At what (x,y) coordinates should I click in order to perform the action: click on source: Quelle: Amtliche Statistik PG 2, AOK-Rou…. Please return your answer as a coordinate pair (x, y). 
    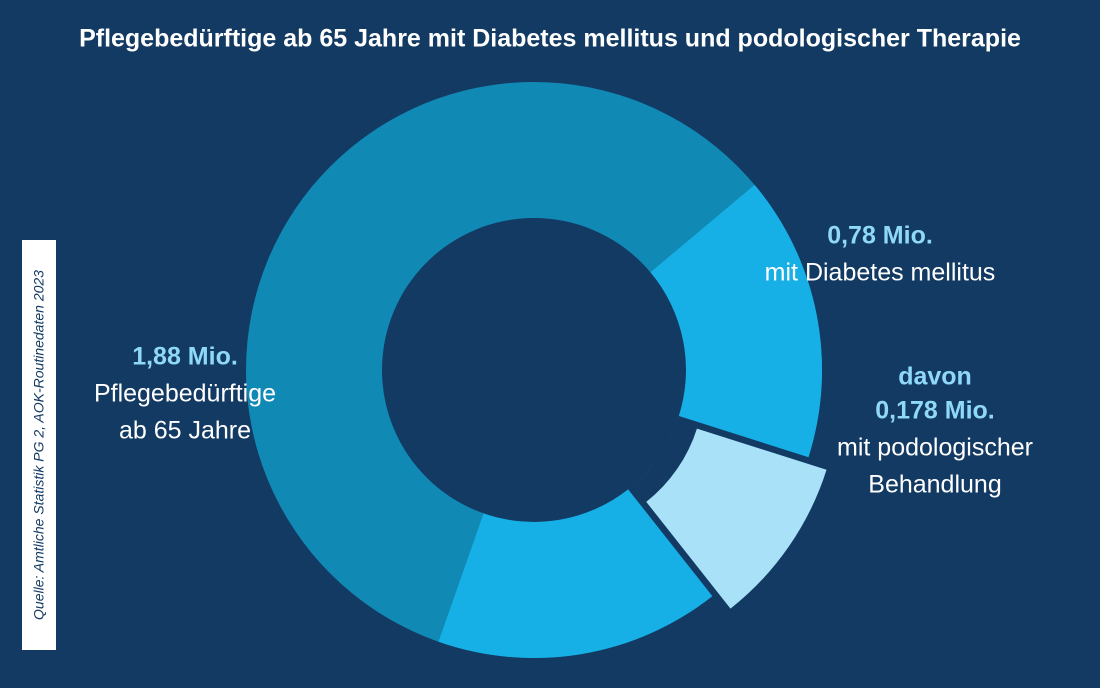
    Looking at the image, I should click on (39, 445).